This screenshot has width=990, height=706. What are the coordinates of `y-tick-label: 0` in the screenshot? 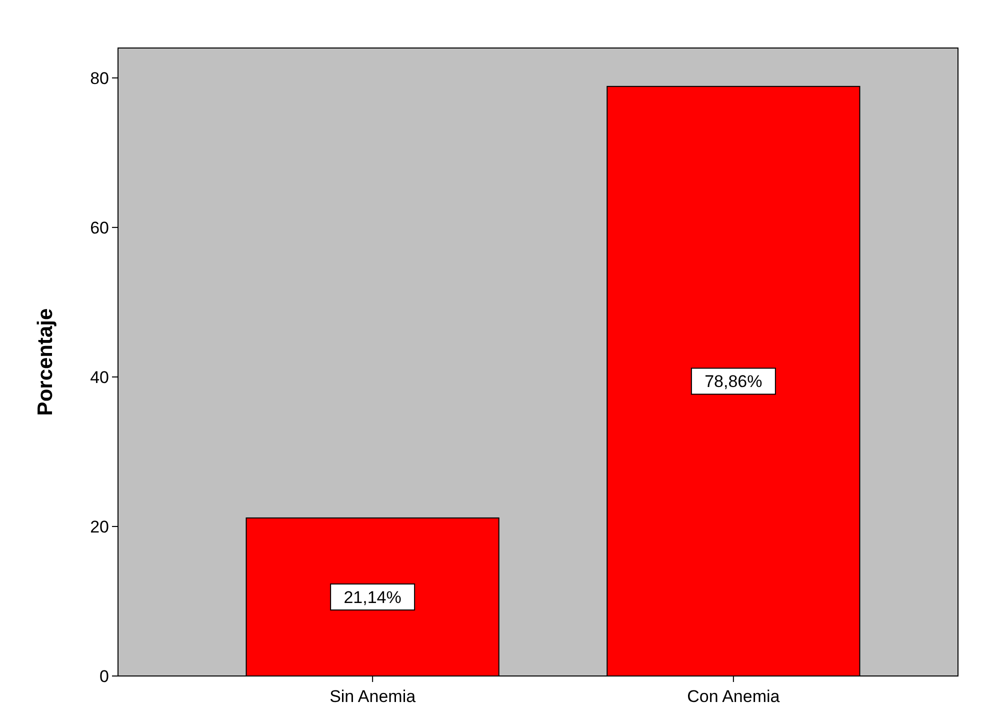 It's located at (104, 676).